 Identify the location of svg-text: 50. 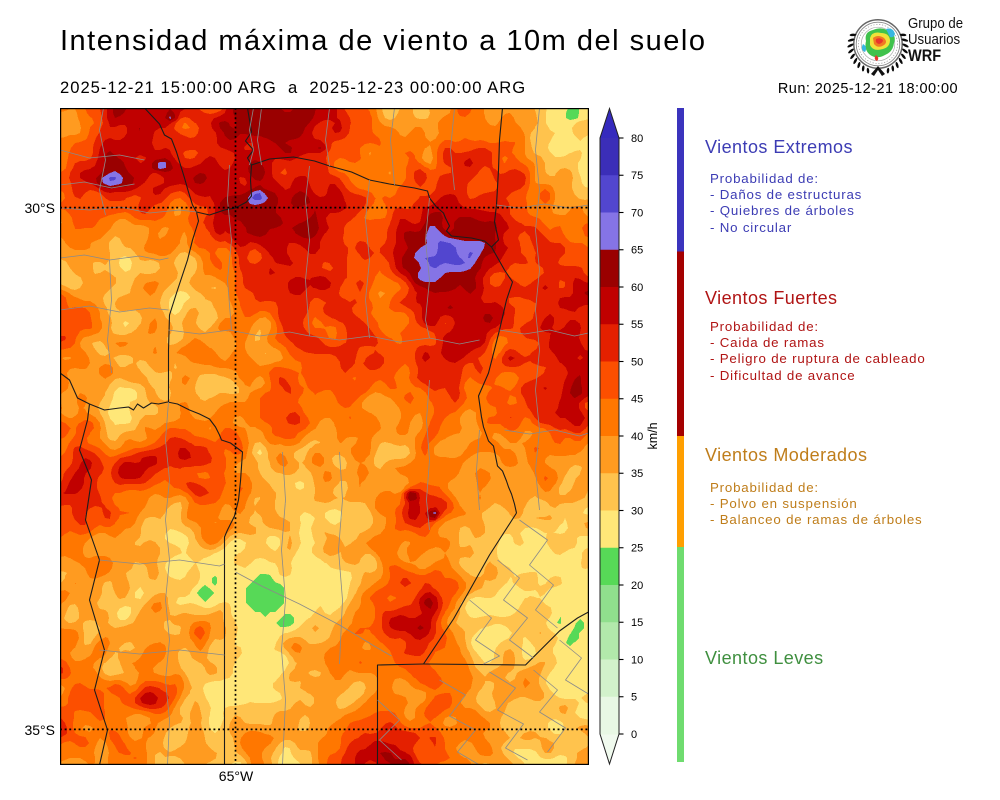
(637, 362).